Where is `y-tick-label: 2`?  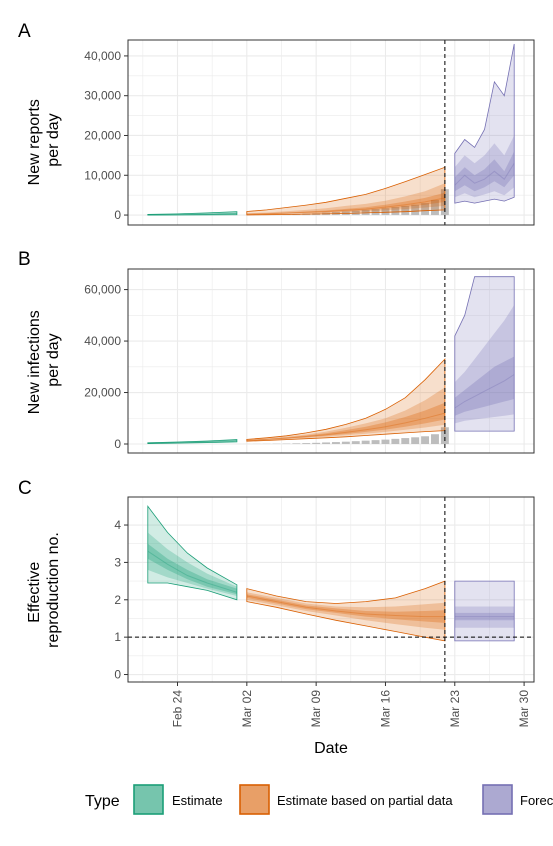 y-tick-label: 2 is located at coordinates (117, 600).